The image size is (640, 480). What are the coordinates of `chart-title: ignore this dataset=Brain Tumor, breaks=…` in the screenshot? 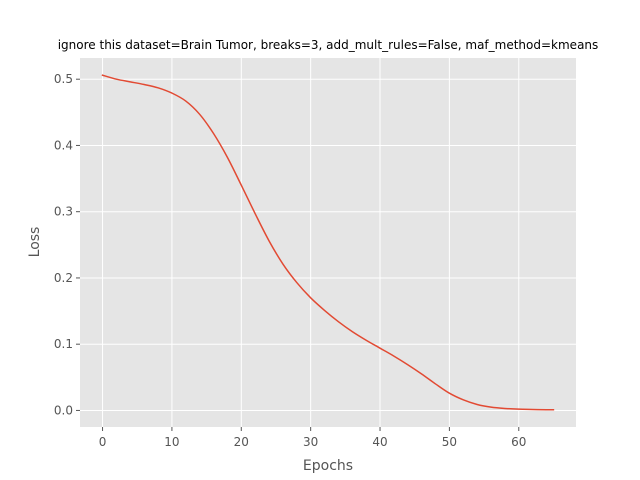 It's located at (328, 45).